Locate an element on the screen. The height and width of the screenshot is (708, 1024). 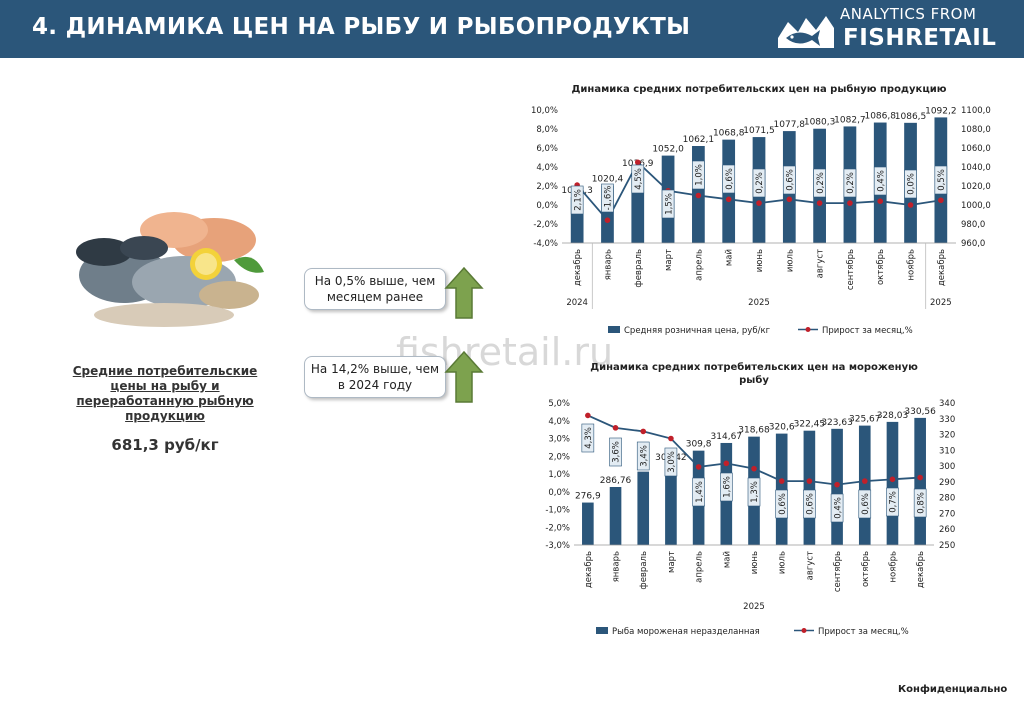
right-axis-tick: 960,0 is located at coordinates (973, 244).